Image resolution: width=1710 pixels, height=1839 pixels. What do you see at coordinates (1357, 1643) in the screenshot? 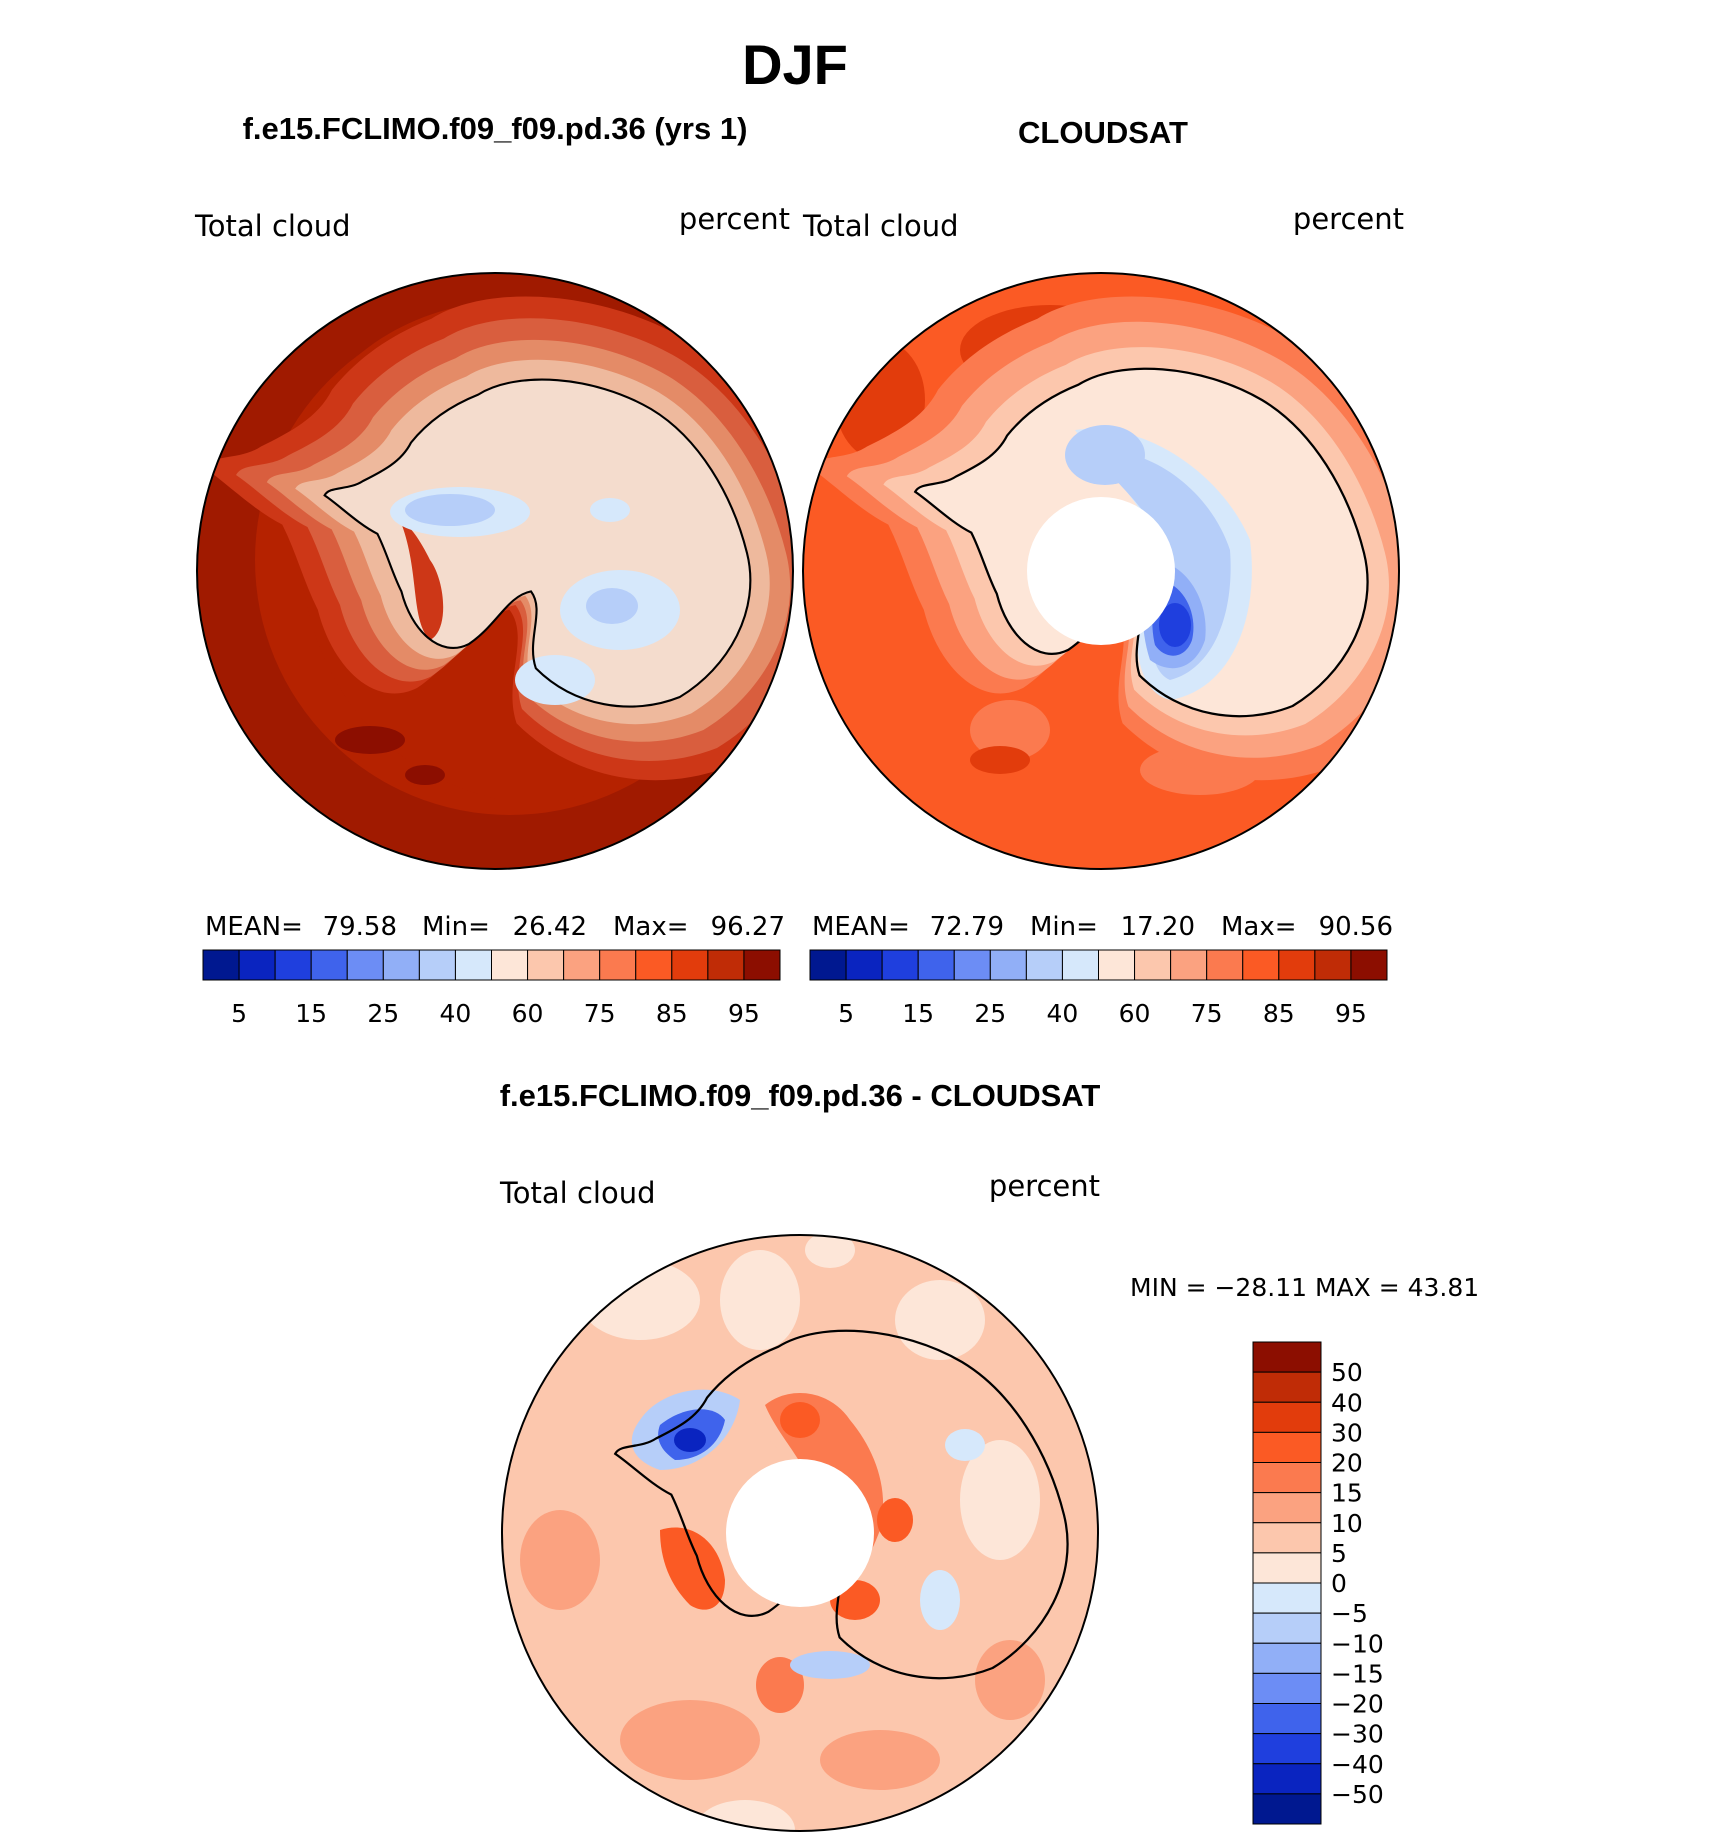
I see `colorbar-tick-label: −10` at bounding box center [1357, 1643].